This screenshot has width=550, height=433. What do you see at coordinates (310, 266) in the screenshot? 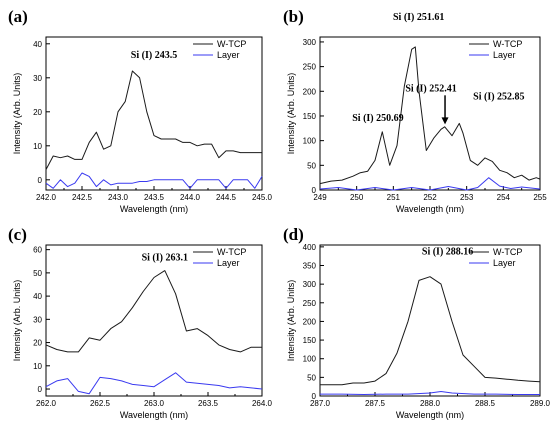
I see `y-tick-label: 350` at bounding box center [310, 266].